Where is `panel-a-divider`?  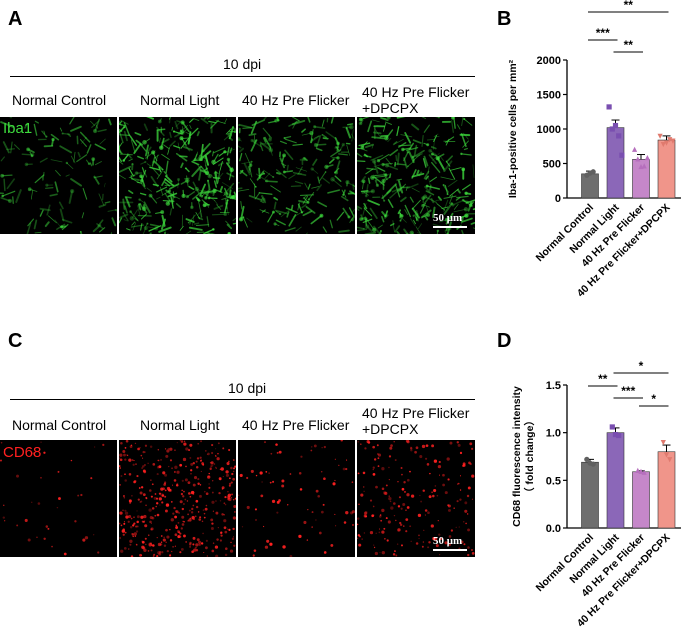
panel-a-divider is located at coordinates (242, 76).